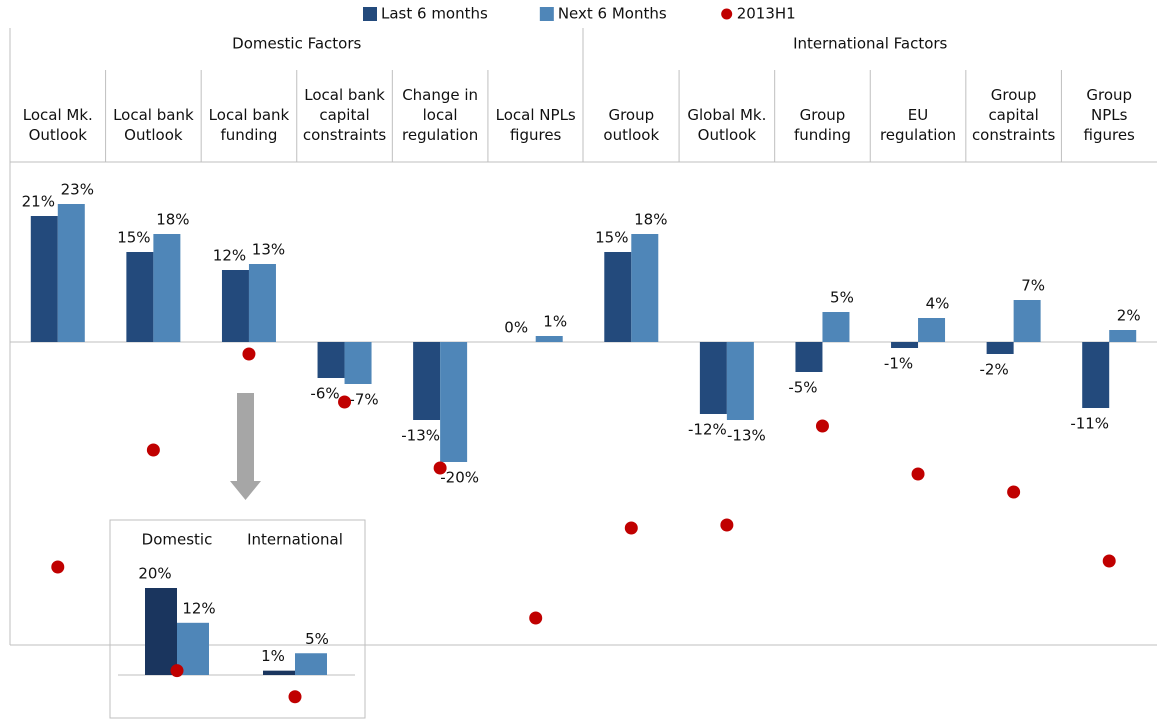 This screenshot has width=1157, height=721. Describe the element at coordinates (918, 125) in the screenshot. I see `category-label: EU regulation` at that location.